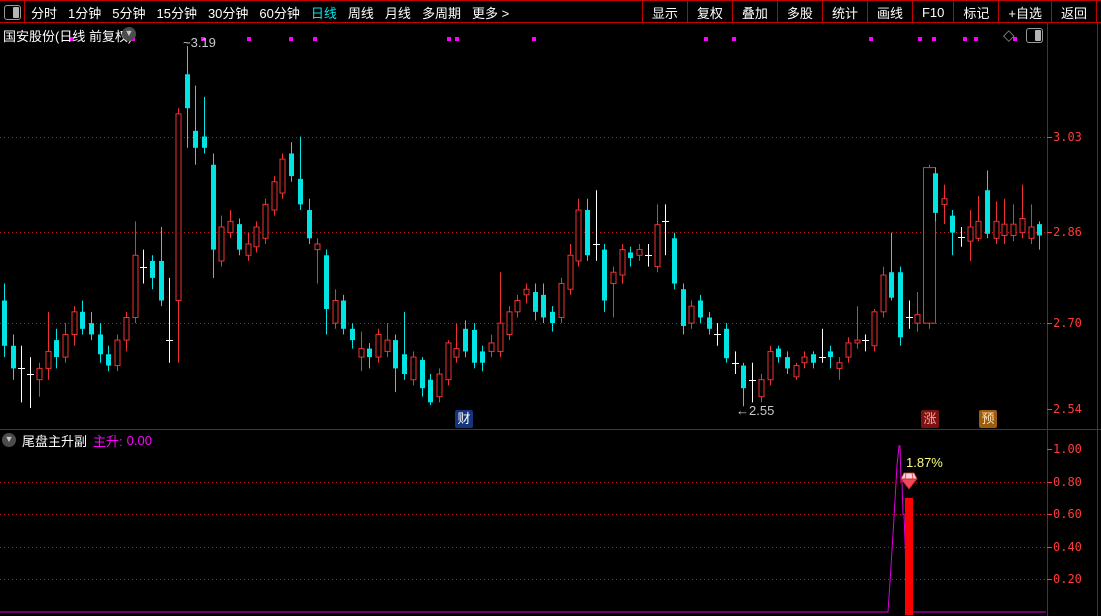 This screenshot has height=616, width=1101. I want to click on period-item-5分钟: 5分钟, so click(129, 13).